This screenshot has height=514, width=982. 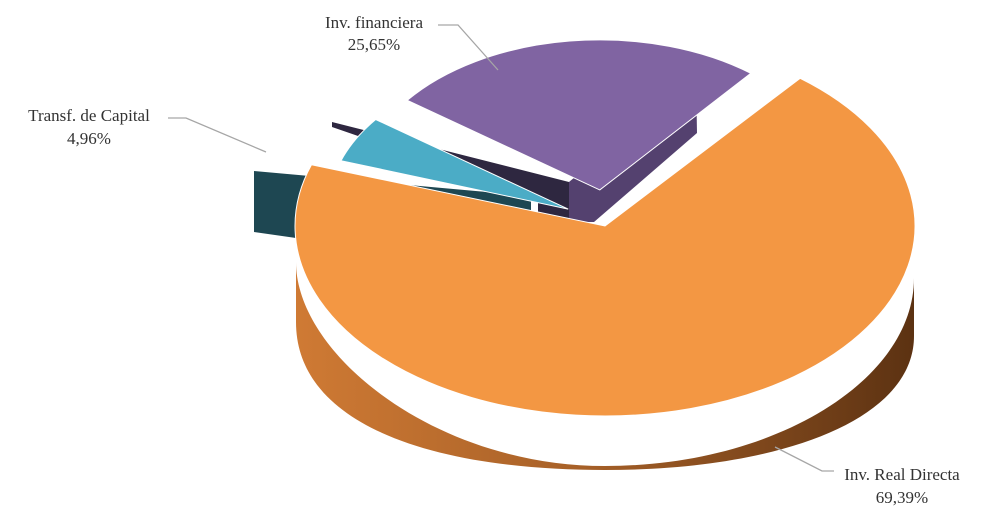 I want to click on leader-line-inv-real-directa, so click(x=804, y=459).